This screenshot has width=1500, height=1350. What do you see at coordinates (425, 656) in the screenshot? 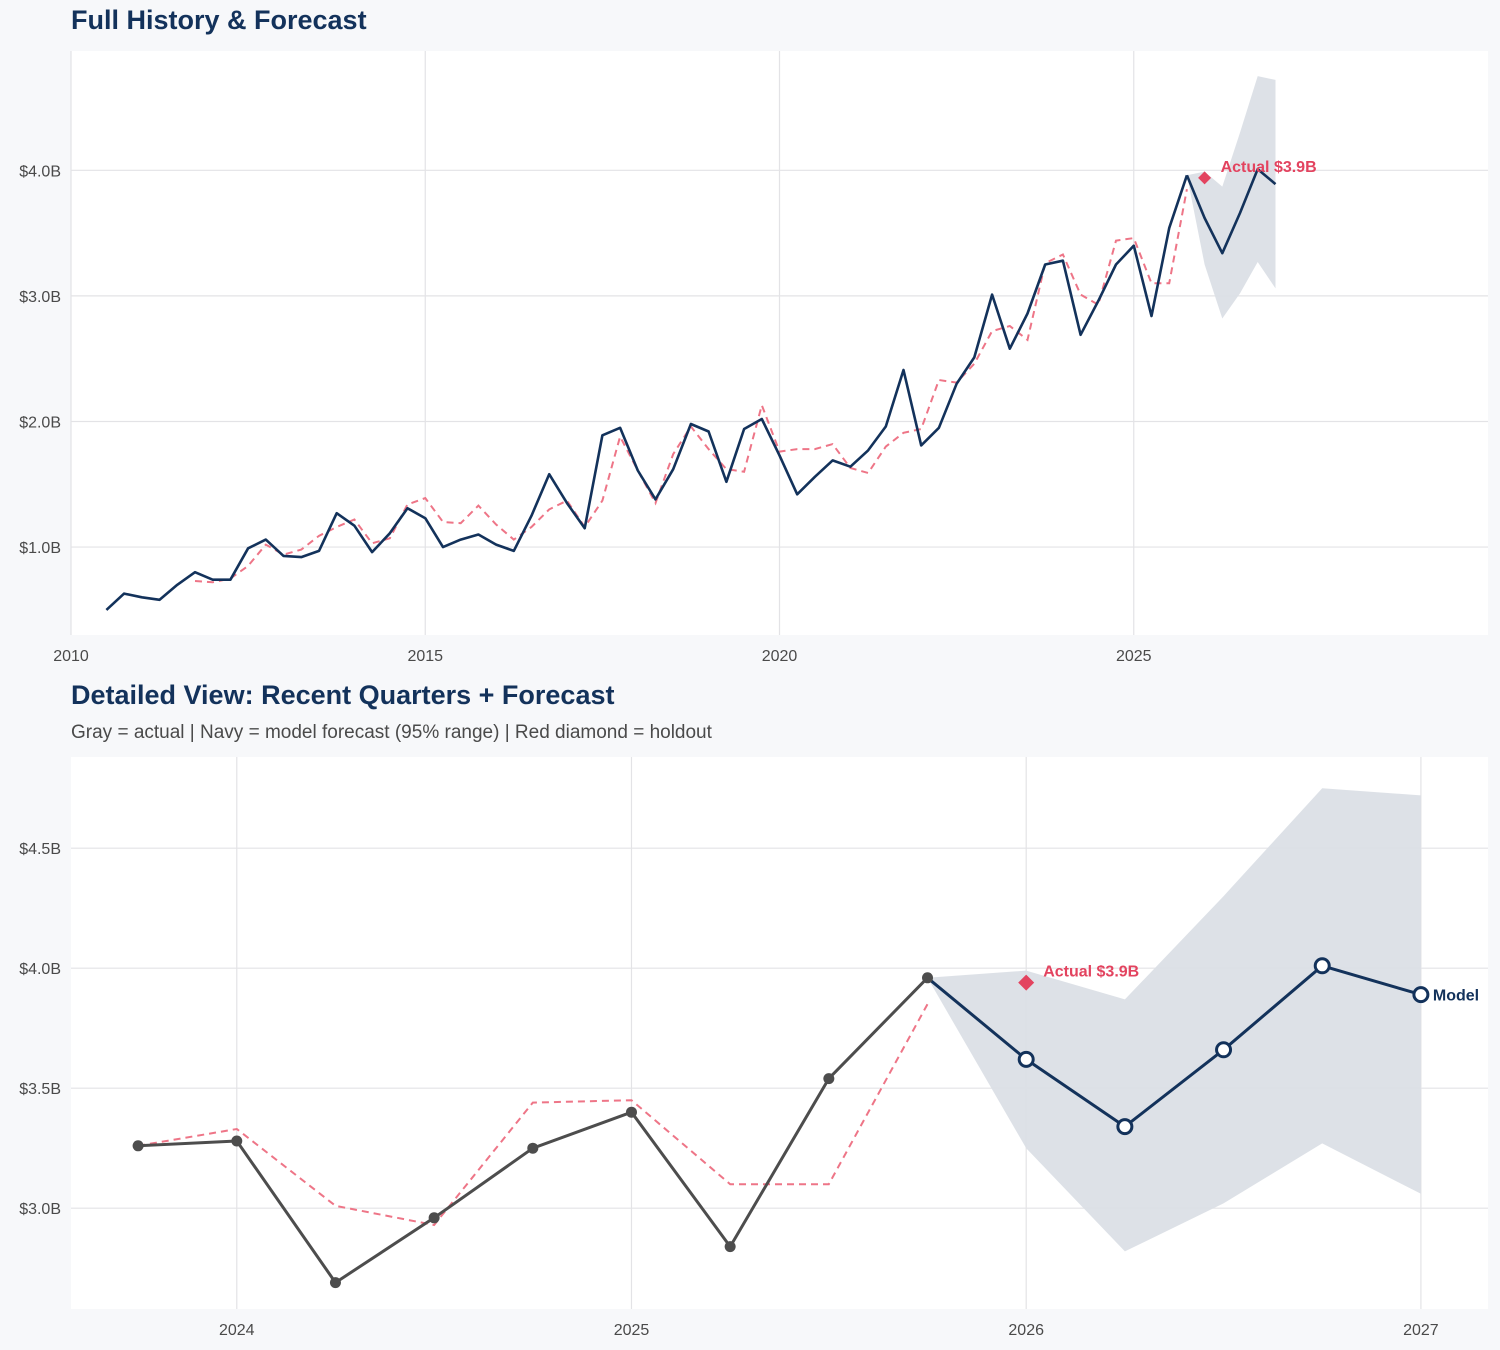
I see `x-tick-label: 2015` at bounding box center [425, 656].